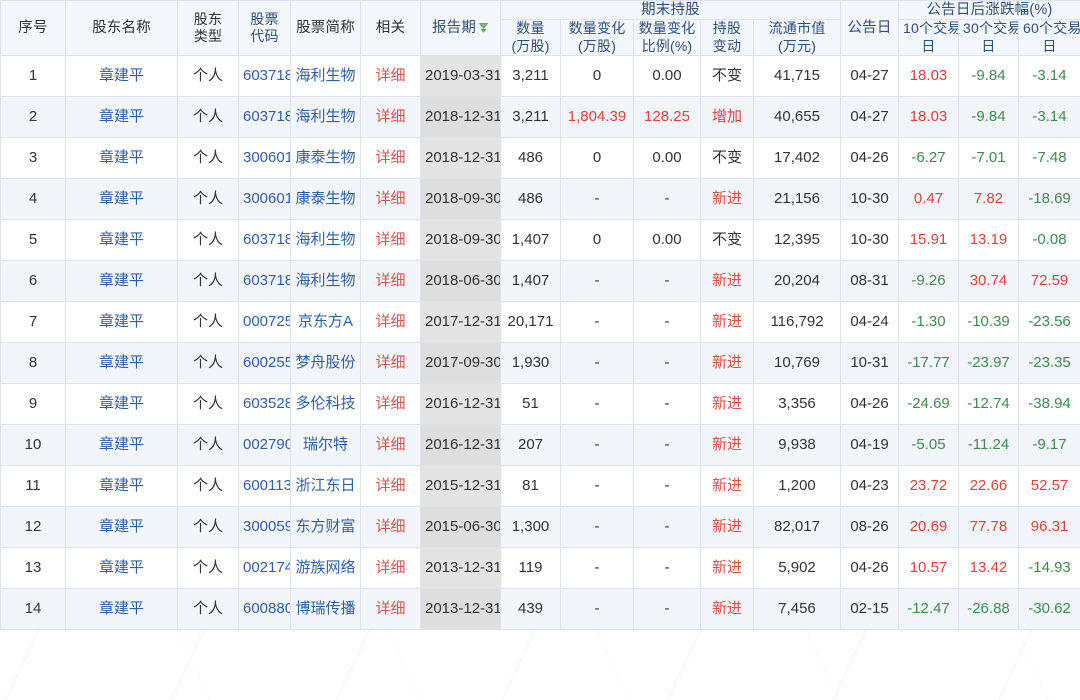 The height and width of the screenshot is (700, 1080). What do you see at coordinates (325, 445) in the screenshot?
I see `cell-stock-name: 瑞尔特` at bounding box center [325, 445].